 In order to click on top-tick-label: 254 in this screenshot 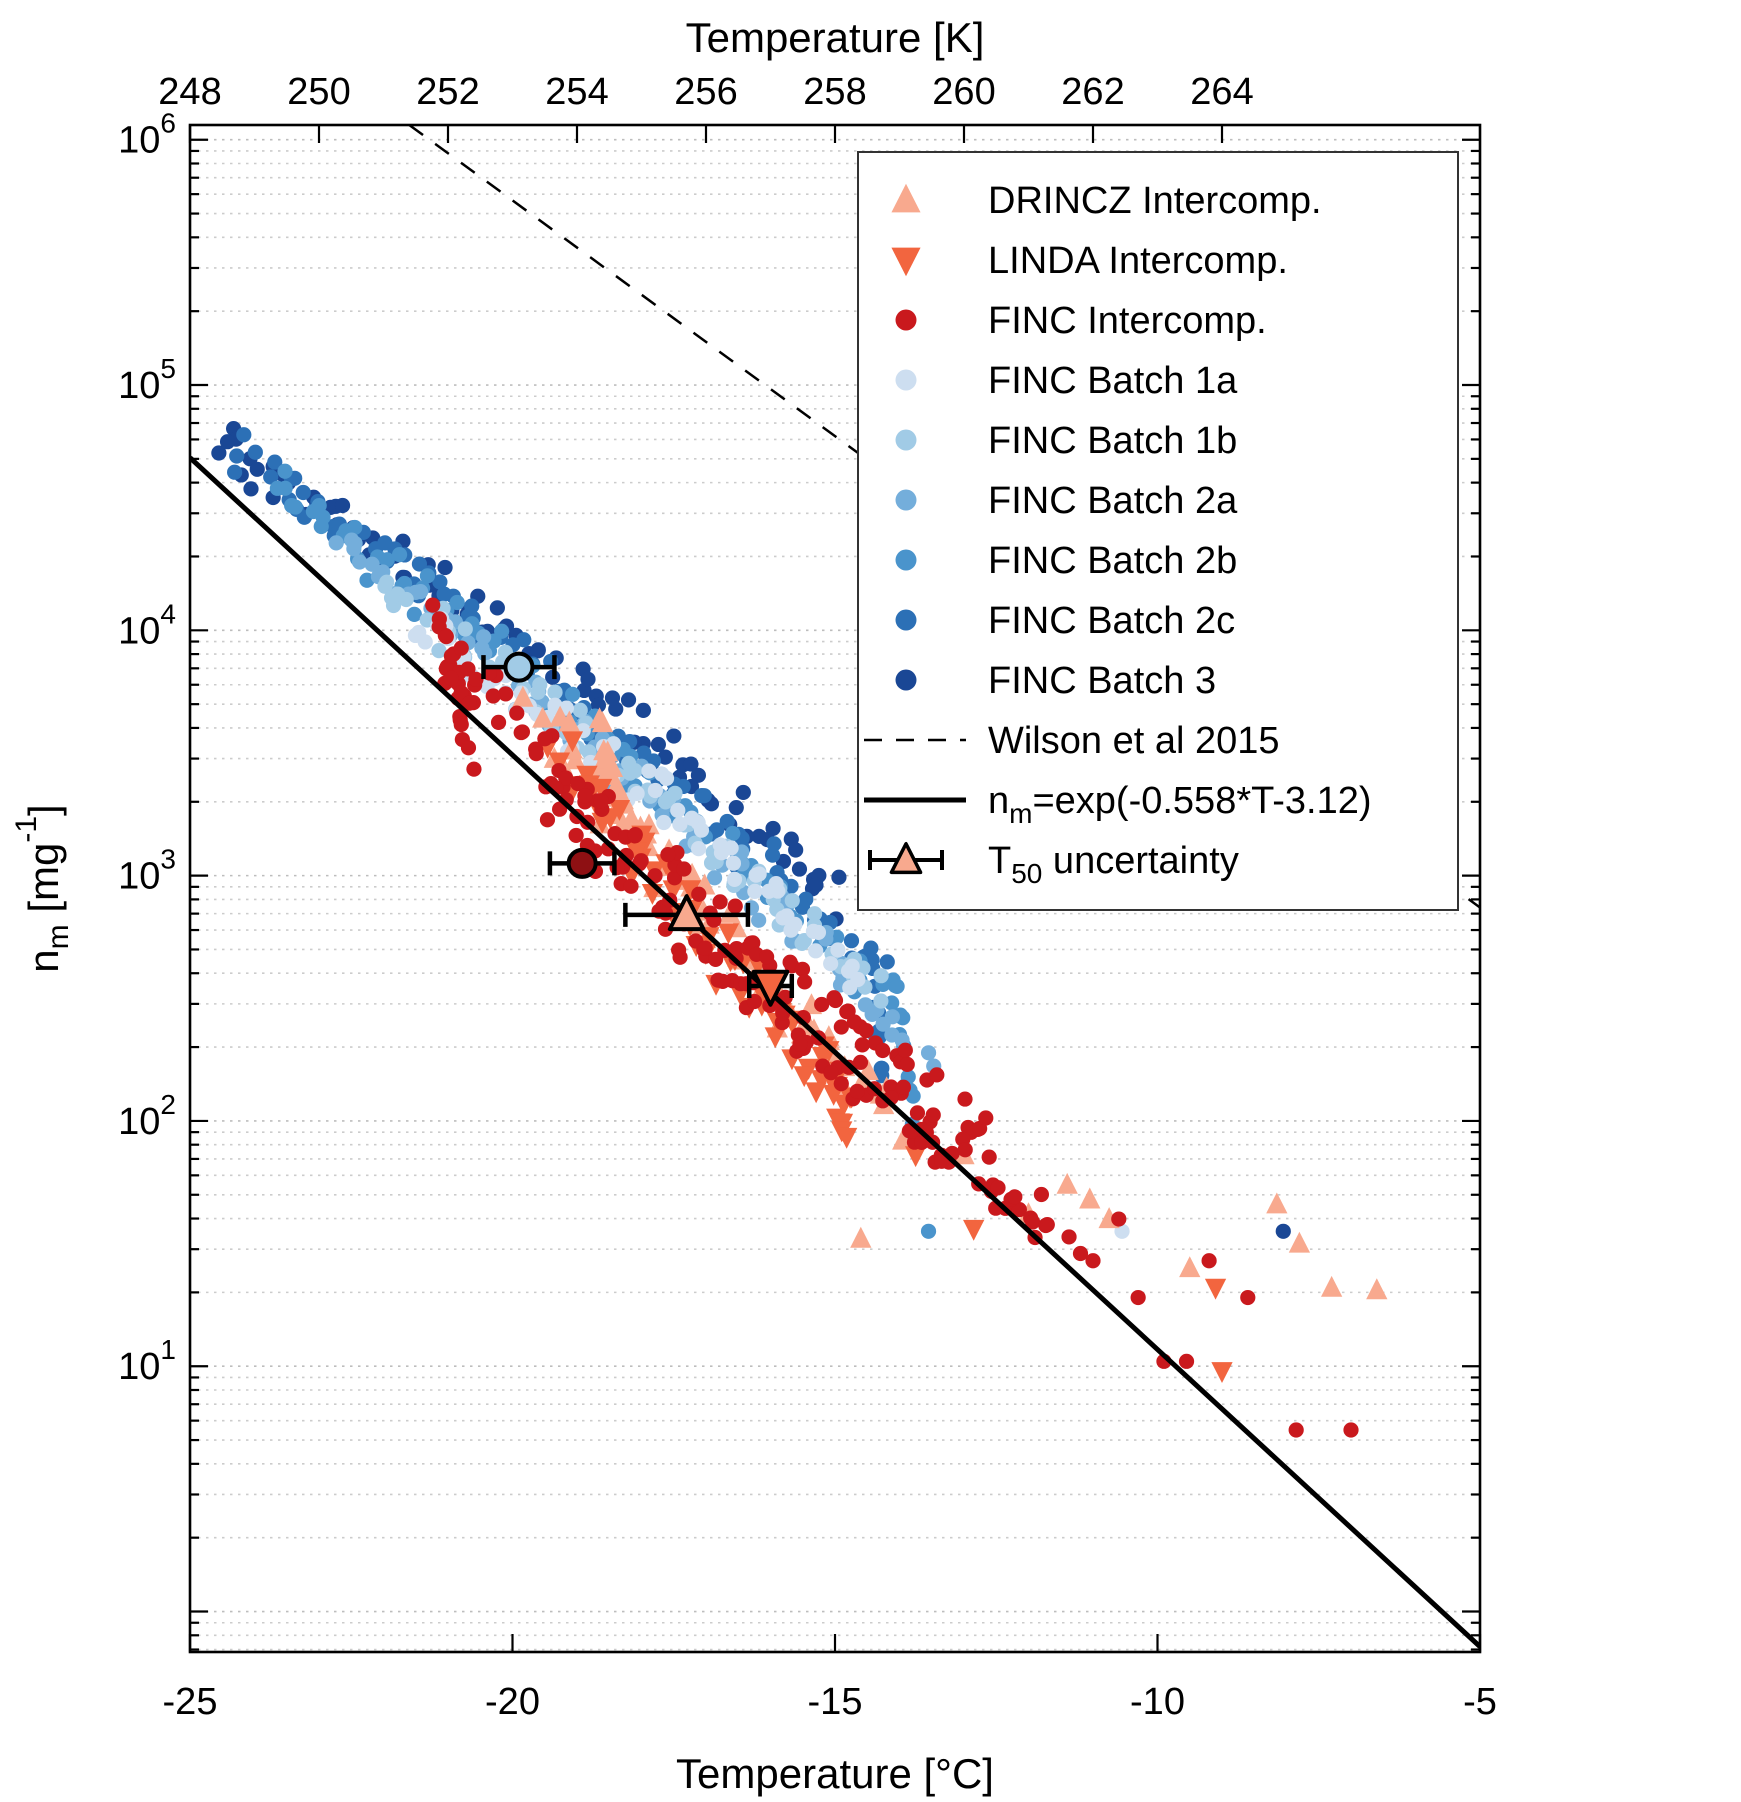, I will do `click(576, 92)`.